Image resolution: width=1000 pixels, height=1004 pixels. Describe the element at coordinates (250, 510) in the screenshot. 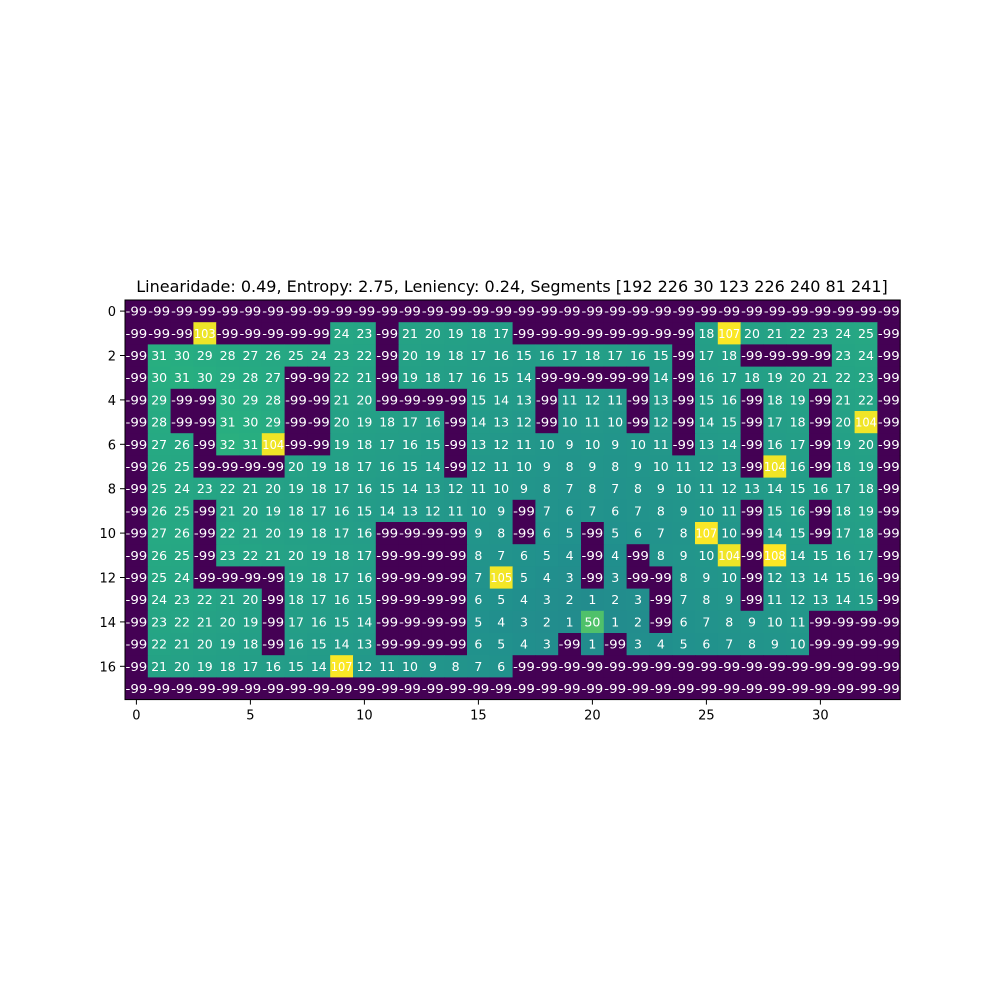

I see `heatmap-cell-label: 20` at that location.